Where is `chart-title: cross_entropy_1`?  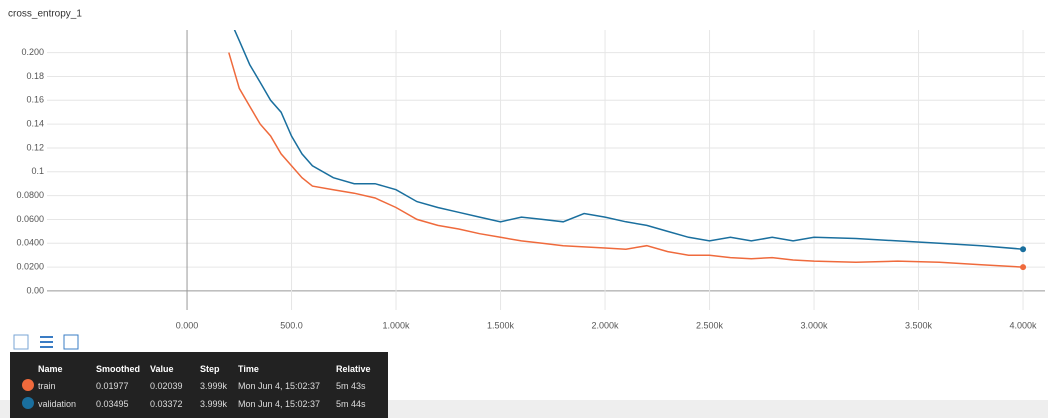
chart-title: cross_entropy_1 is located at coordinates (45, 14).